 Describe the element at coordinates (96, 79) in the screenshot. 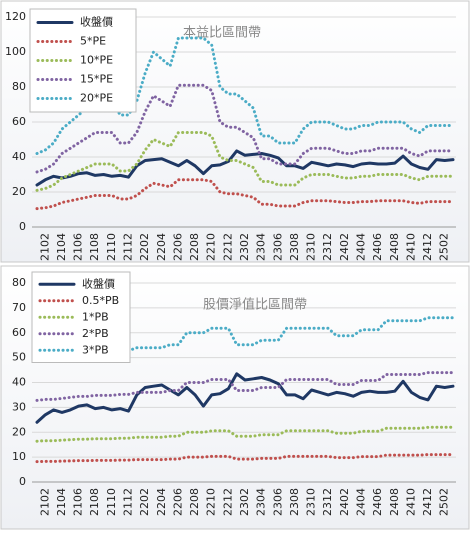

I see `legend-label: 15*PE` at that location.